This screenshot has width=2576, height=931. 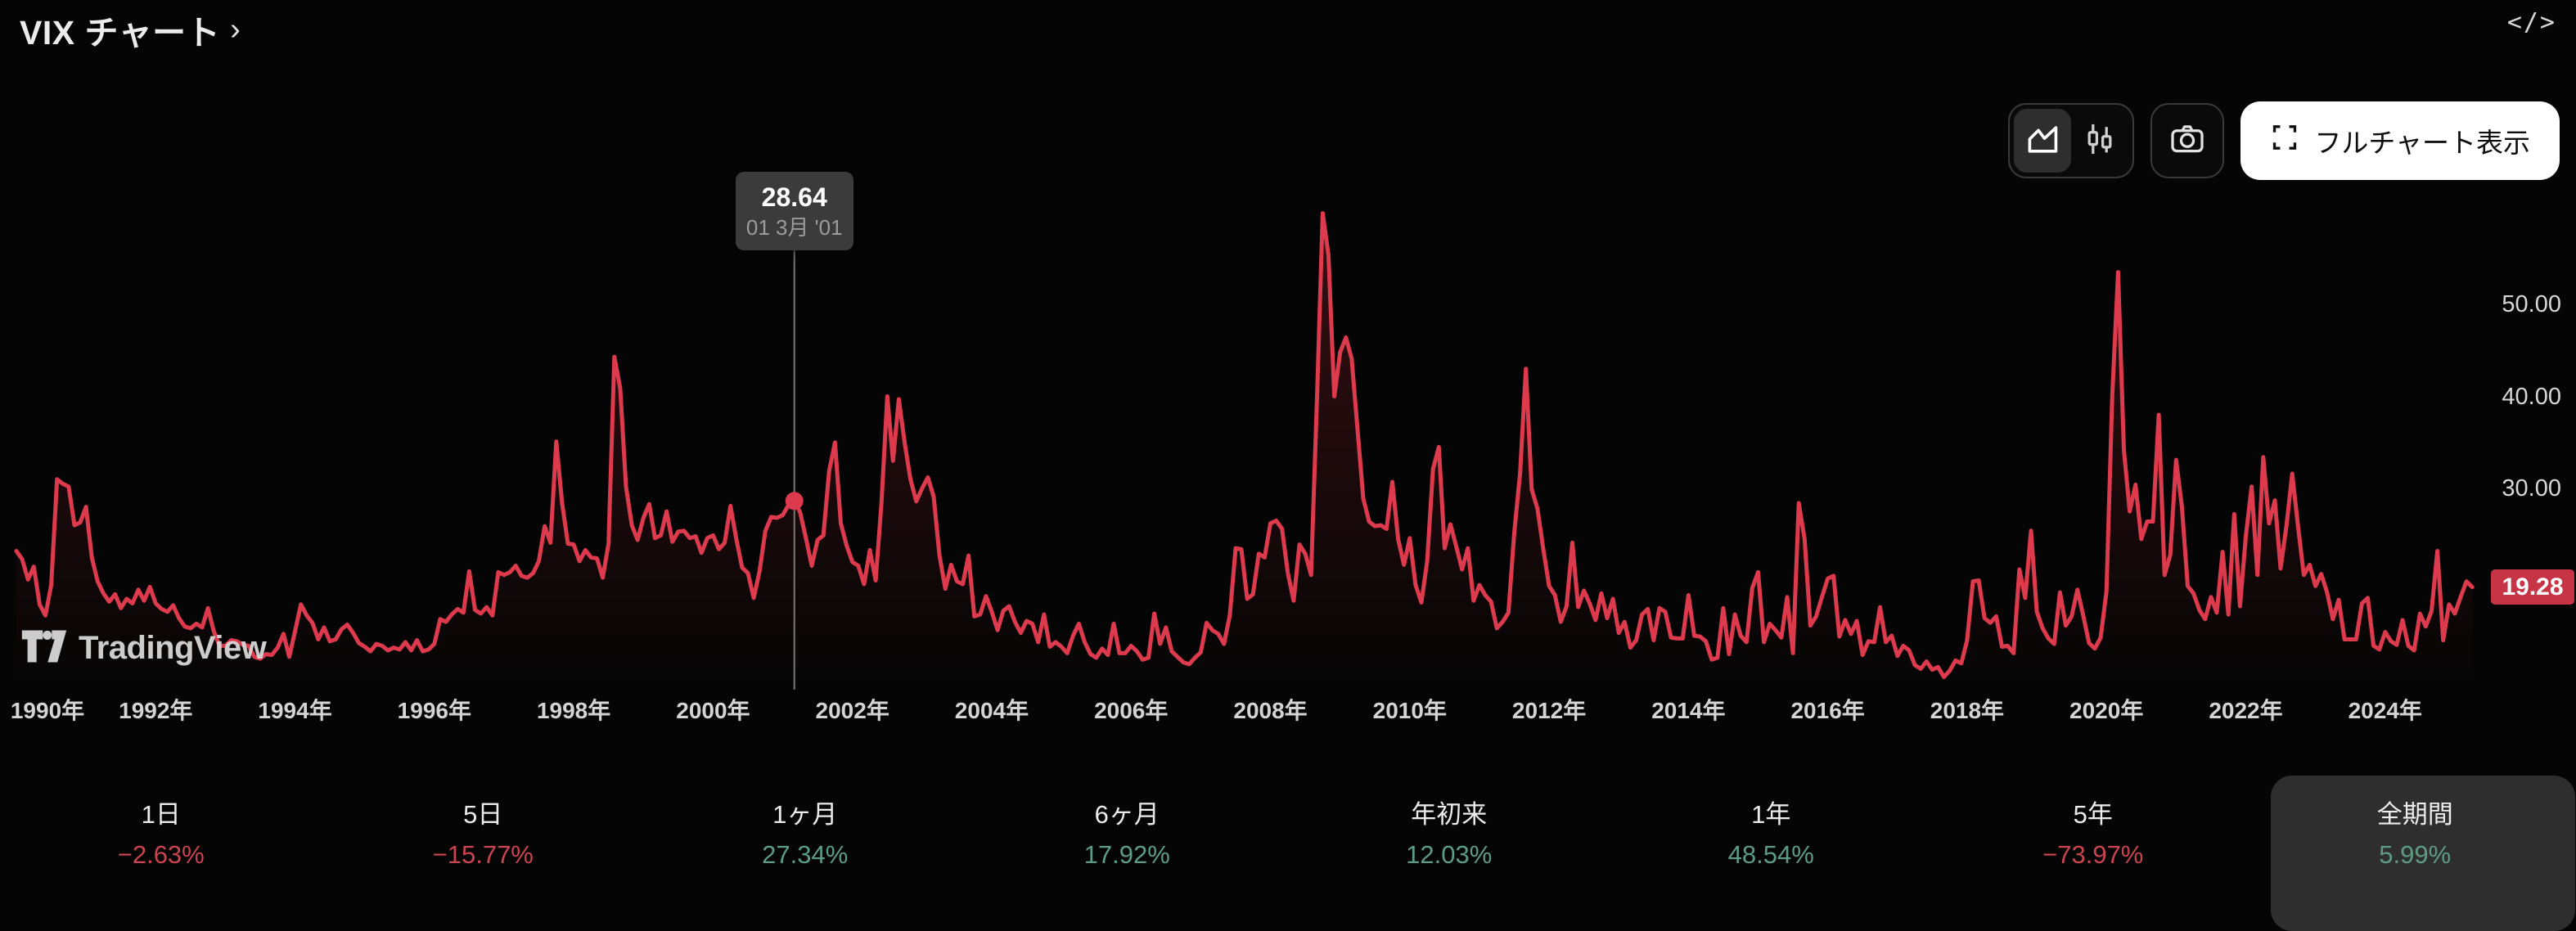 What do you see at coordinates (1449, 815) in the screenshot?
I see `period-label: 年初来` at bounding box center [1449, 815].